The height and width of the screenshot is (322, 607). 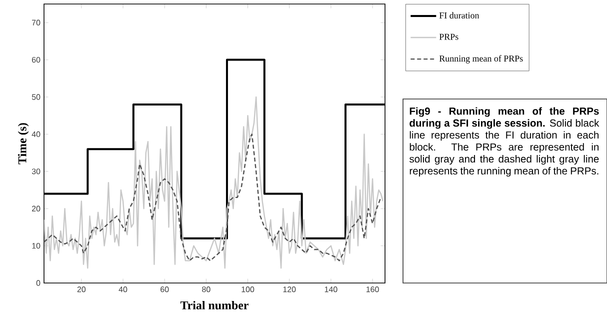 I want to click on x-axis-title: Trial number, so click(x=214, y=305).